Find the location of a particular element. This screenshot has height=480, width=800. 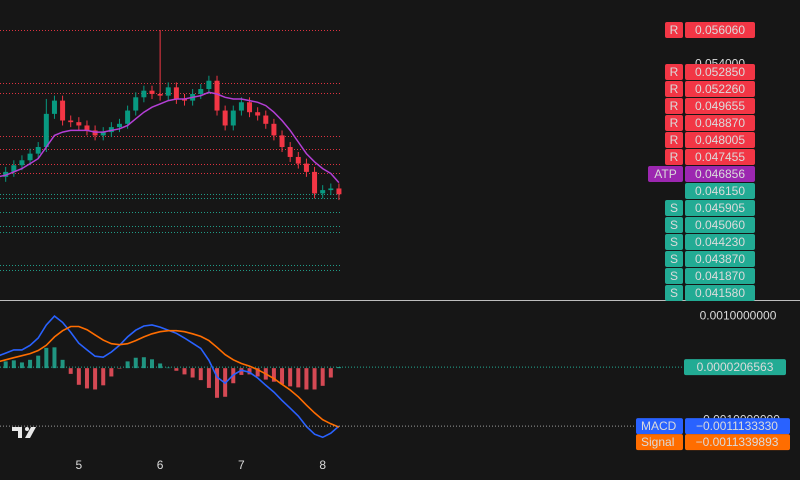

legend-tag-box is located at coordinates (659, 426).